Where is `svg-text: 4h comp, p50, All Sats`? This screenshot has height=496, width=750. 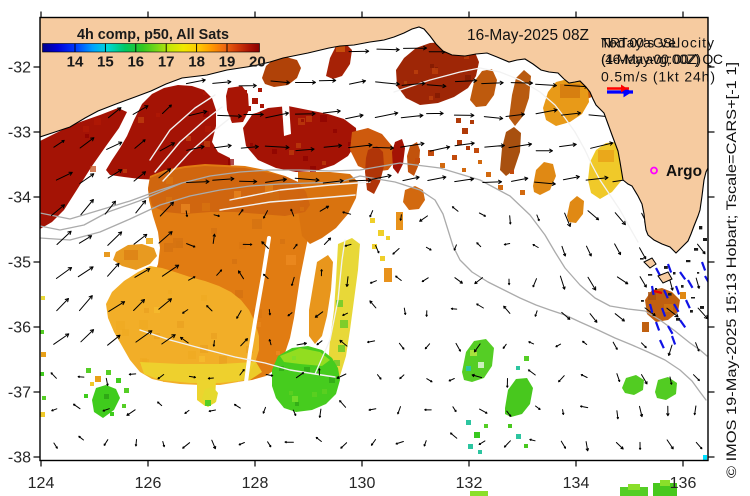
svg-text: 4h comp, p50, All Sats is located at coordinates (153, 35).